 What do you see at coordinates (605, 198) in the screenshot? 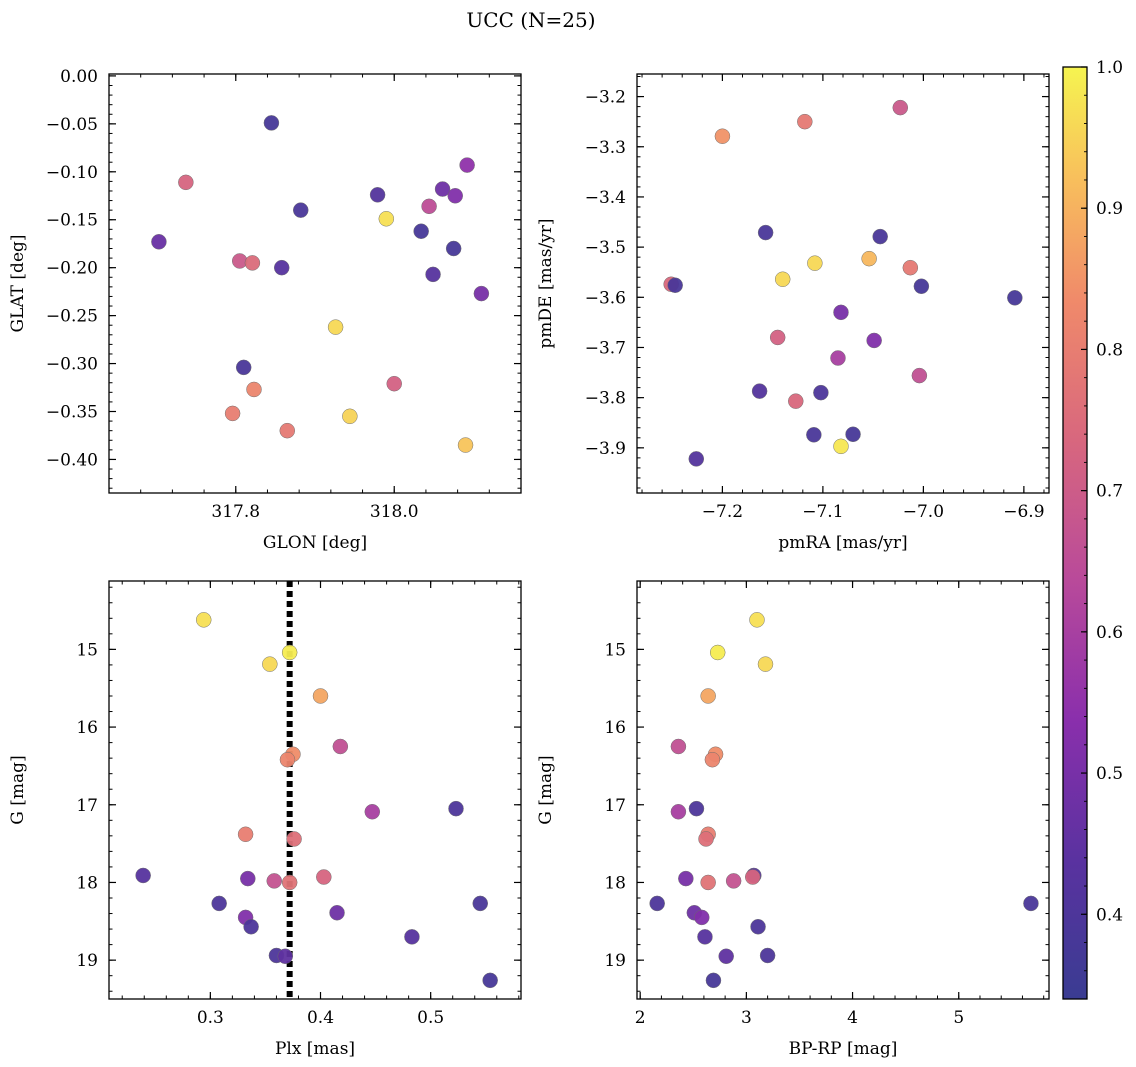
I see `y-tick-label: −3.4` at bounding box center [605, 198].